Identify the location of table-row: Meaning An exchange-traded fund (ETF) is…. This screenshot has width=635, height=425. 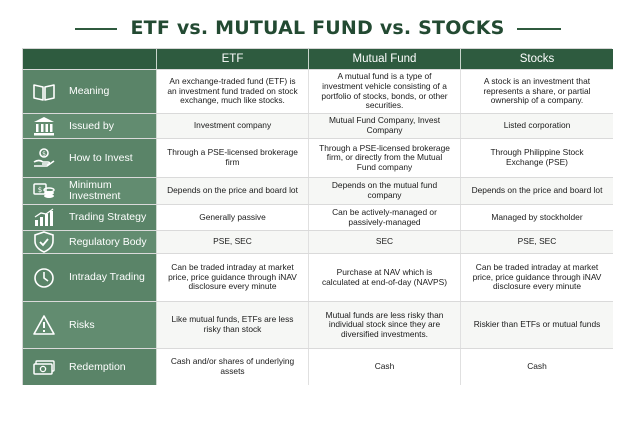
(318, 91).